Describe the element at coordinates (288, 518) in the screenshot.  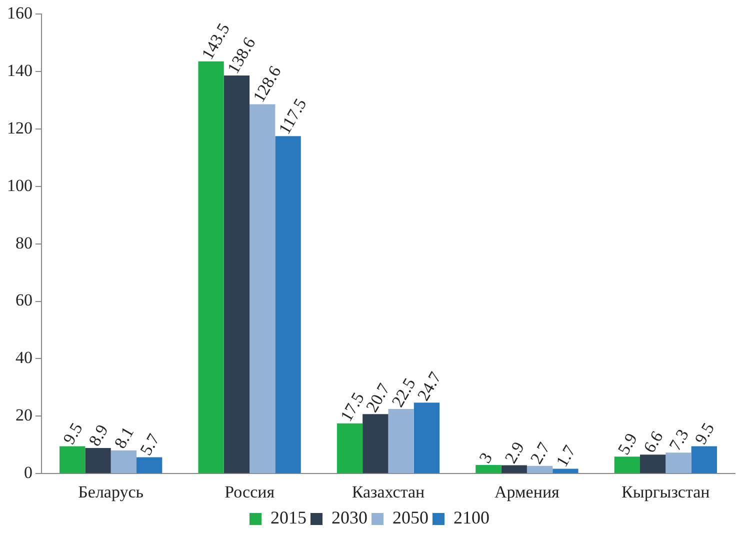
I see `legend-label: 2015` at that location.